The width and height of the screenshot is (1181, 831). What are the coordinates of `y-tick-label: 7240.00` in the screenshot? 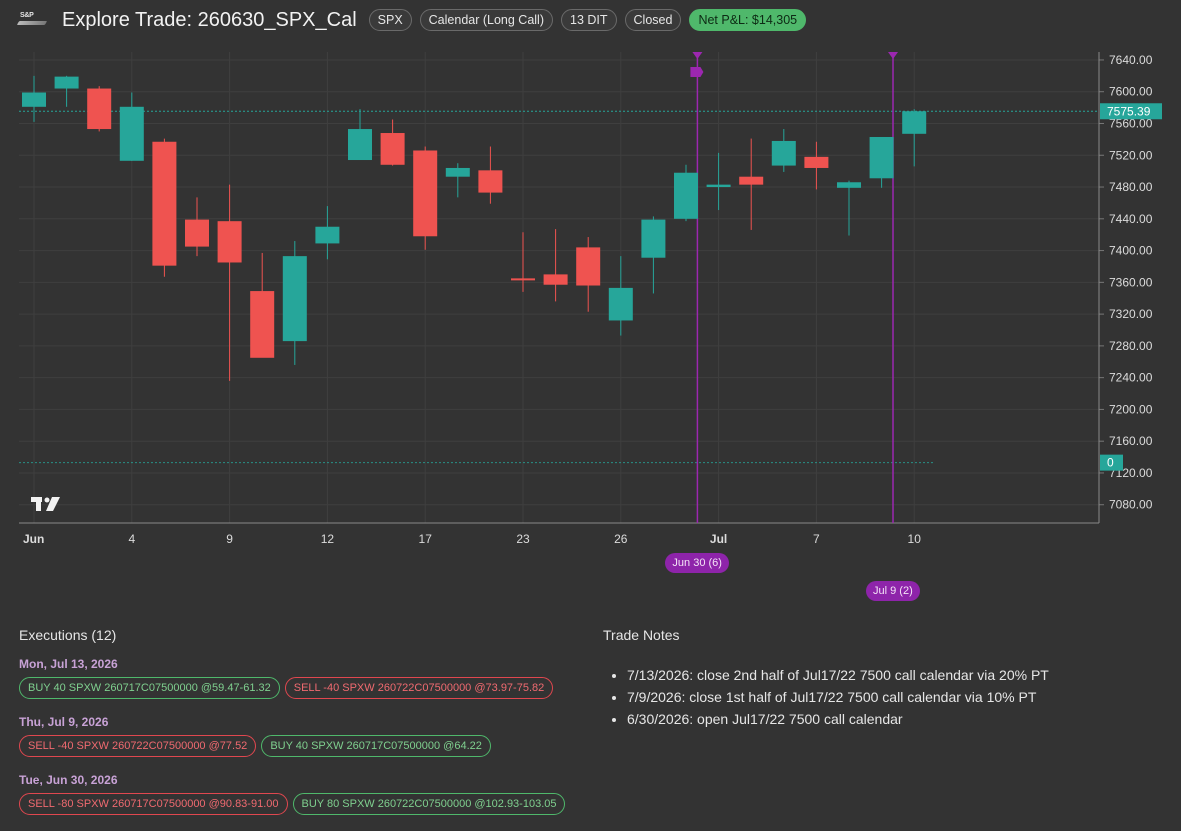 It's located at (1131, 378).